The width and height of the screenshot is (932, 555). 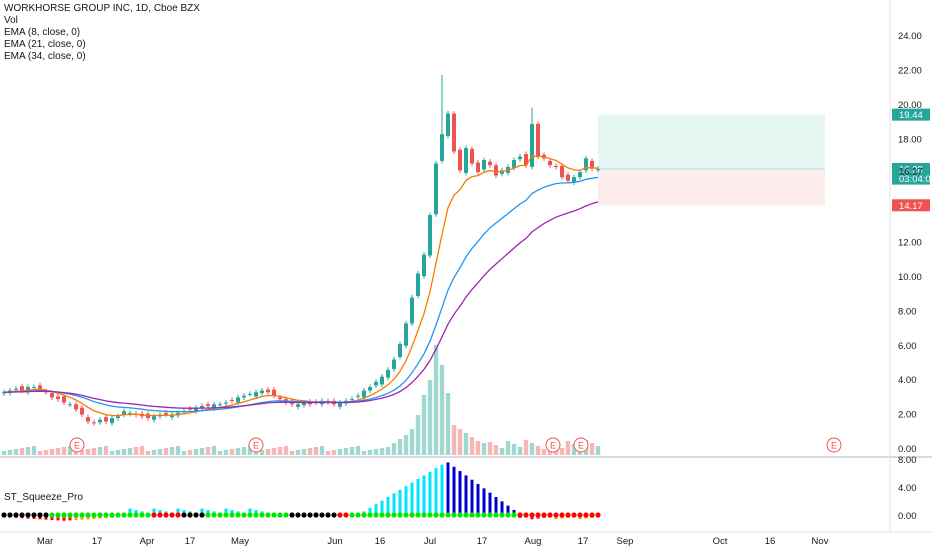 What do you see at coordinates (43, 497) in the screenshot?
I see `indicator-title: ST_Squeeze_Pro` at bounding box center [43, 497].